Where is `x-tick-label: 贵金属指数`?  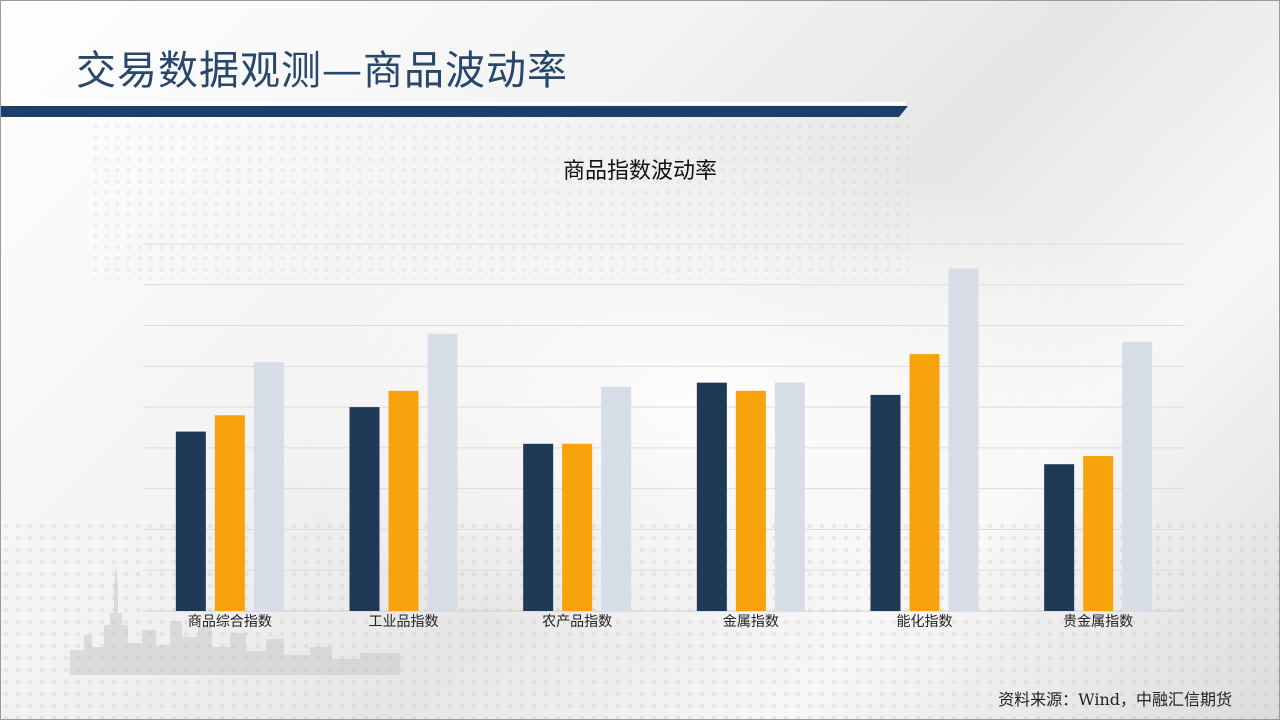
x-tick-label: 贵金属指数 is located at coordinates (1098, 622).